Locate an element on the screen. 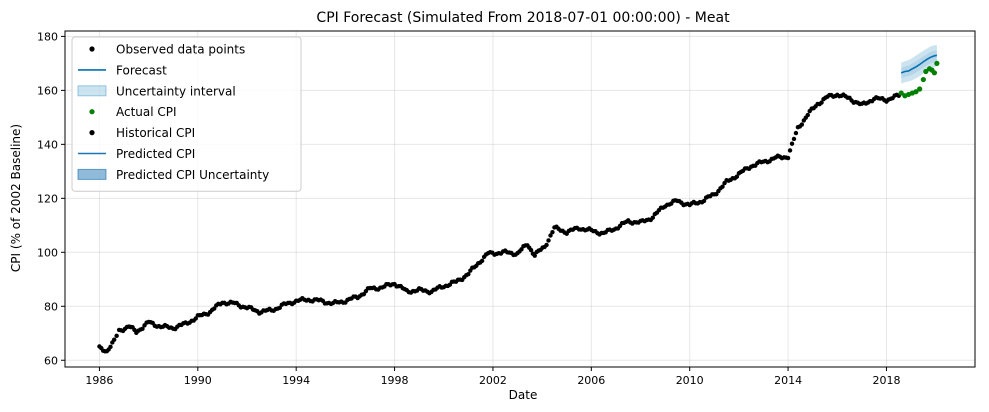 The width and height of the screenshot is (989, 412). legend-label: Predicted CPI is located at coordinates (155, 154).